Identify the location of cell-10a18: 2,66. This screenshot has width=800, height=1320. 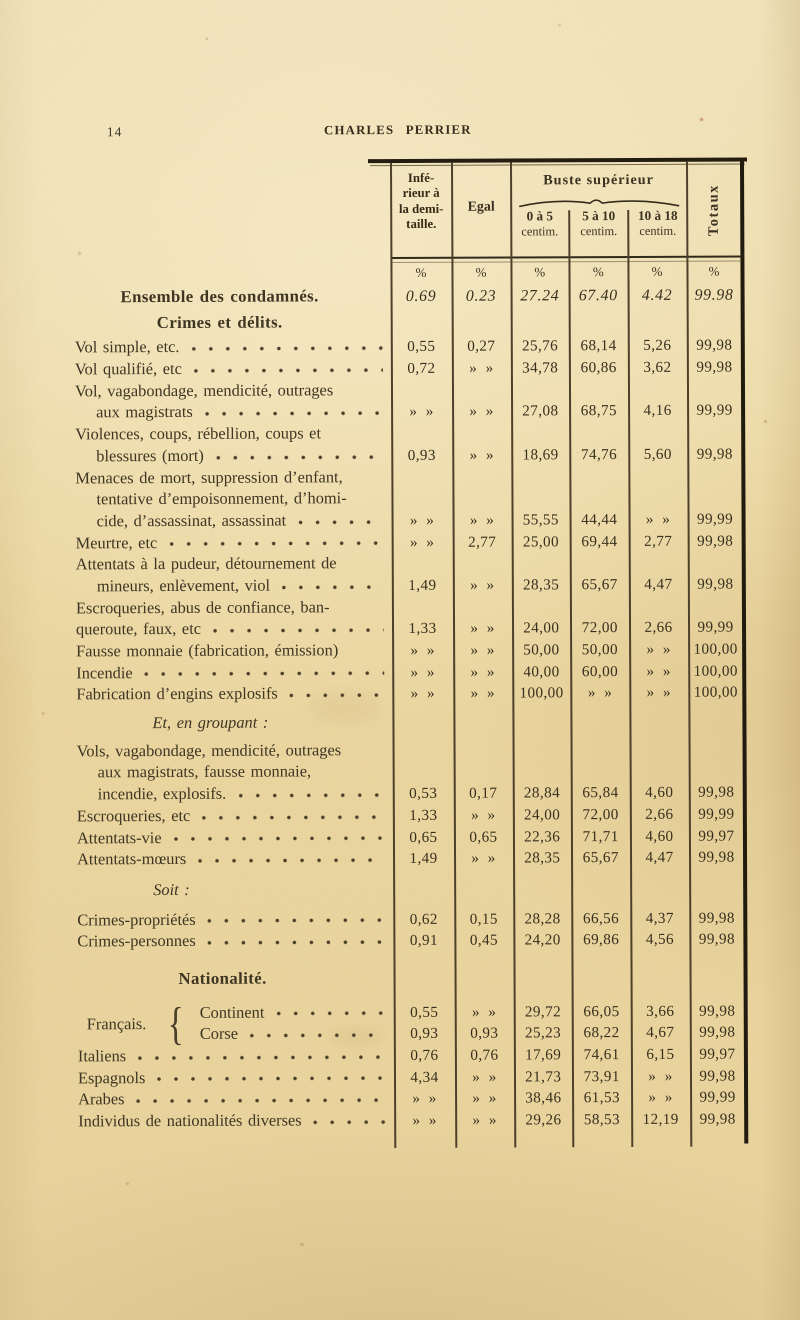
(659, 814).